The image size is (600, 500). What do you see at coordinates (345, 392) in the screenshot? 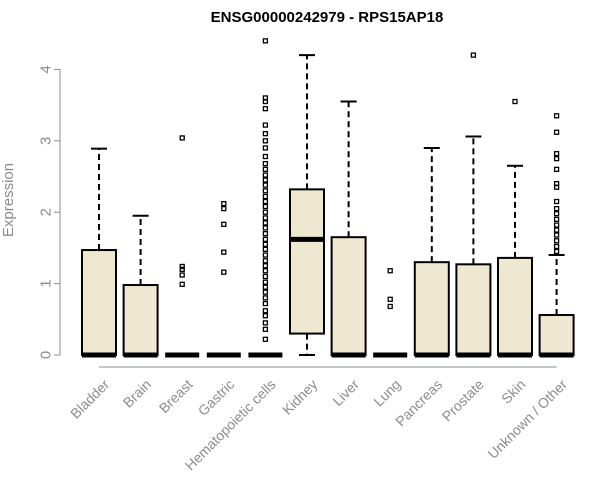
I see `x-tick-label: Liver` at bounding box center [345, 392].